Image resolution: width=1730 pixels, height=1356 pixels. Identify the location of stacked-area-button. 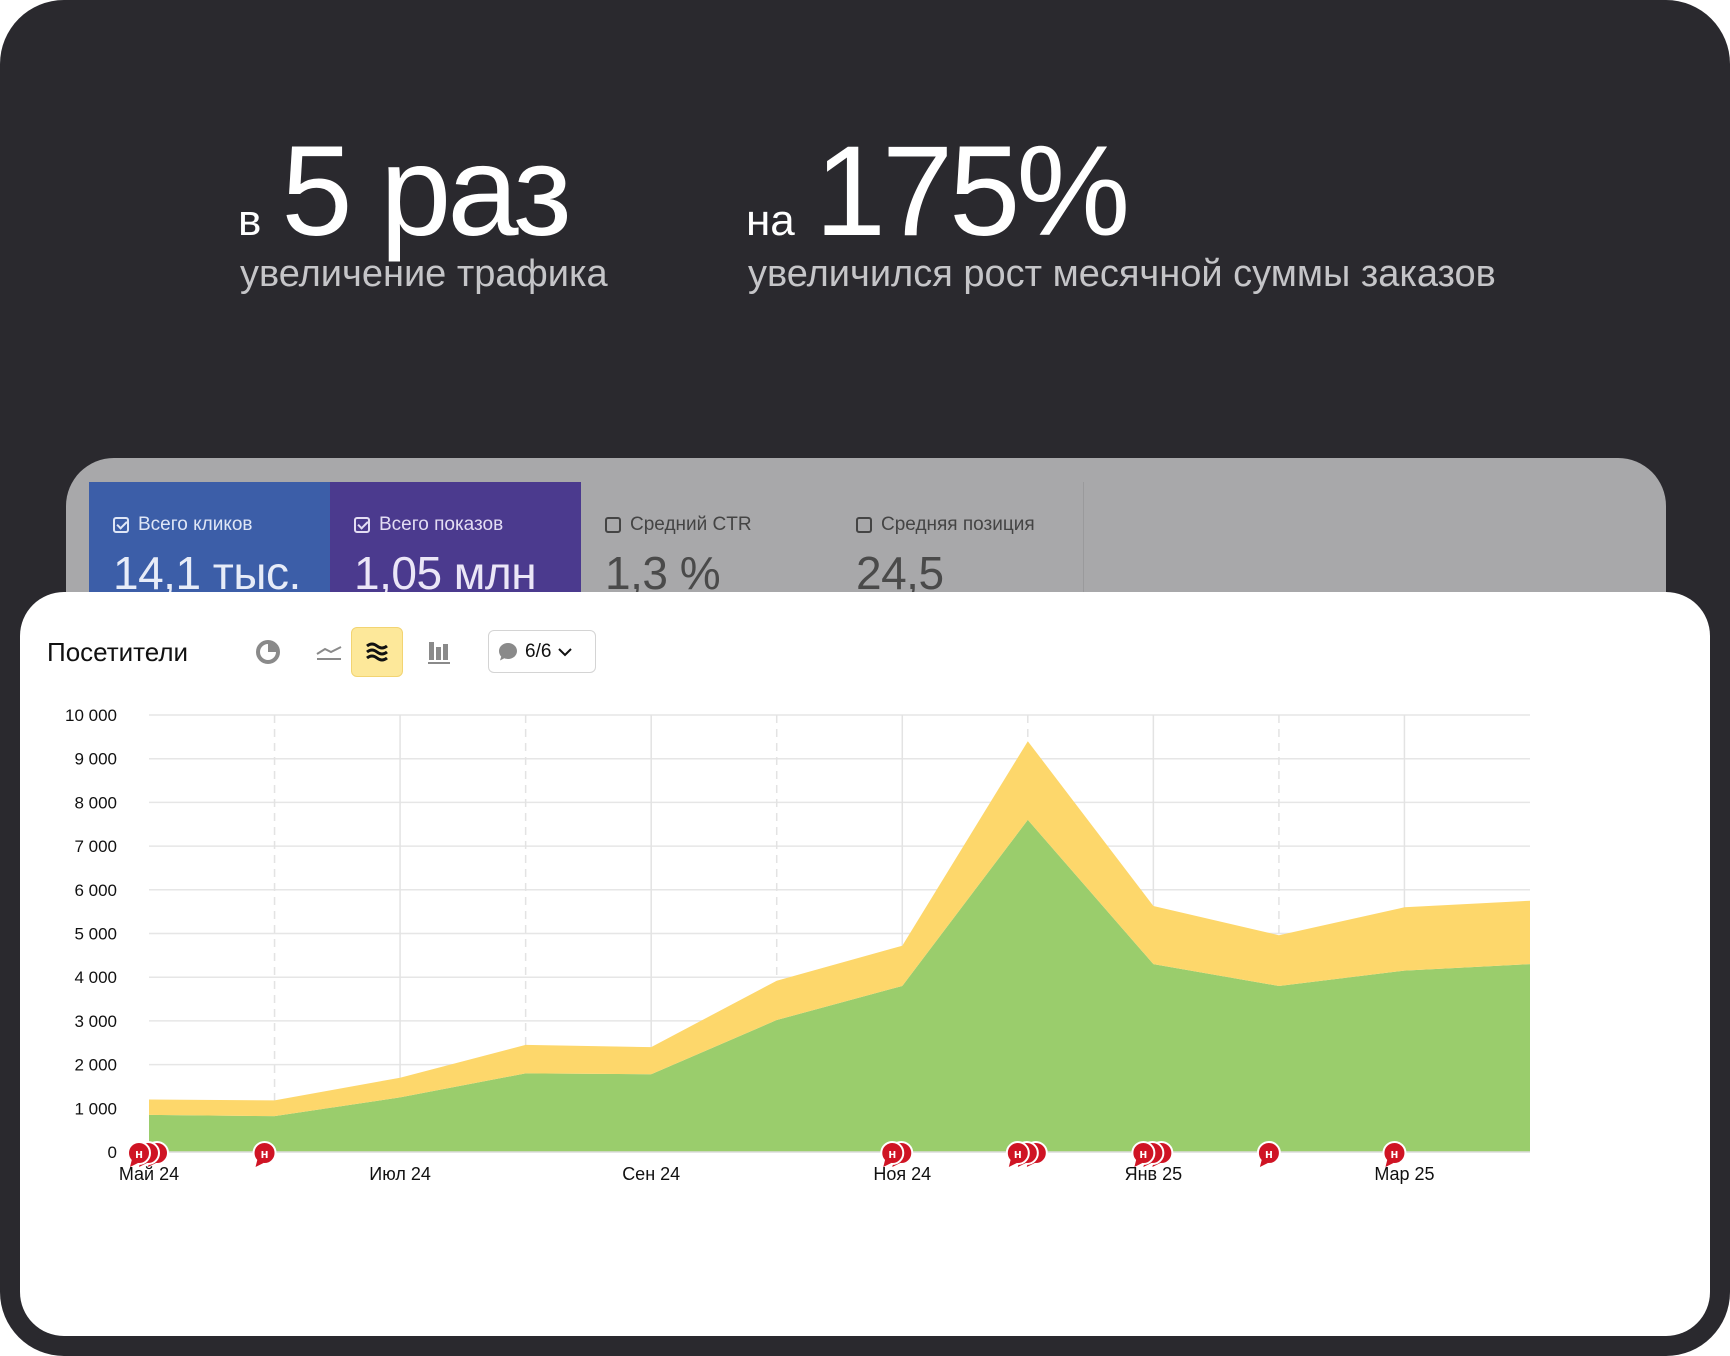
(377, 652).